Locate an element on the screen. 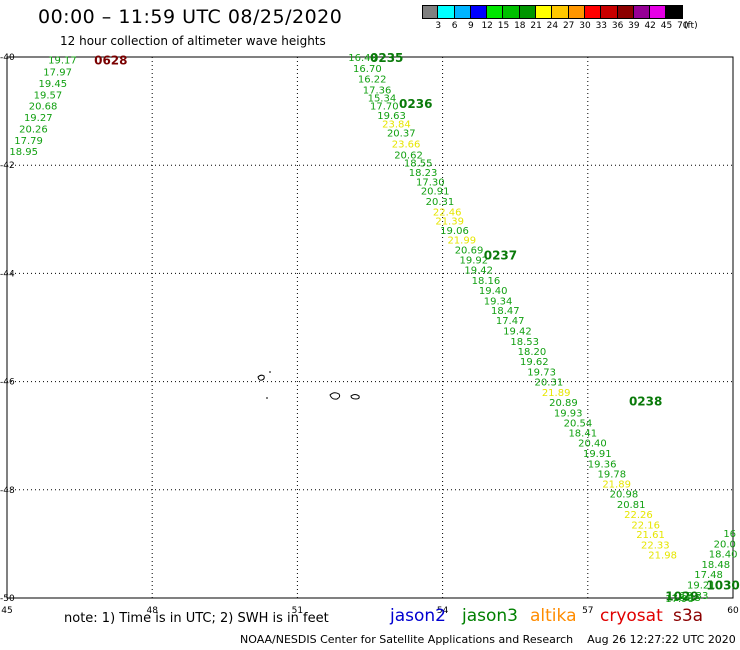 The height and width of the screenshot is (650, 740). wave-height-value: 18.48 is located at coordinates (716, 565).